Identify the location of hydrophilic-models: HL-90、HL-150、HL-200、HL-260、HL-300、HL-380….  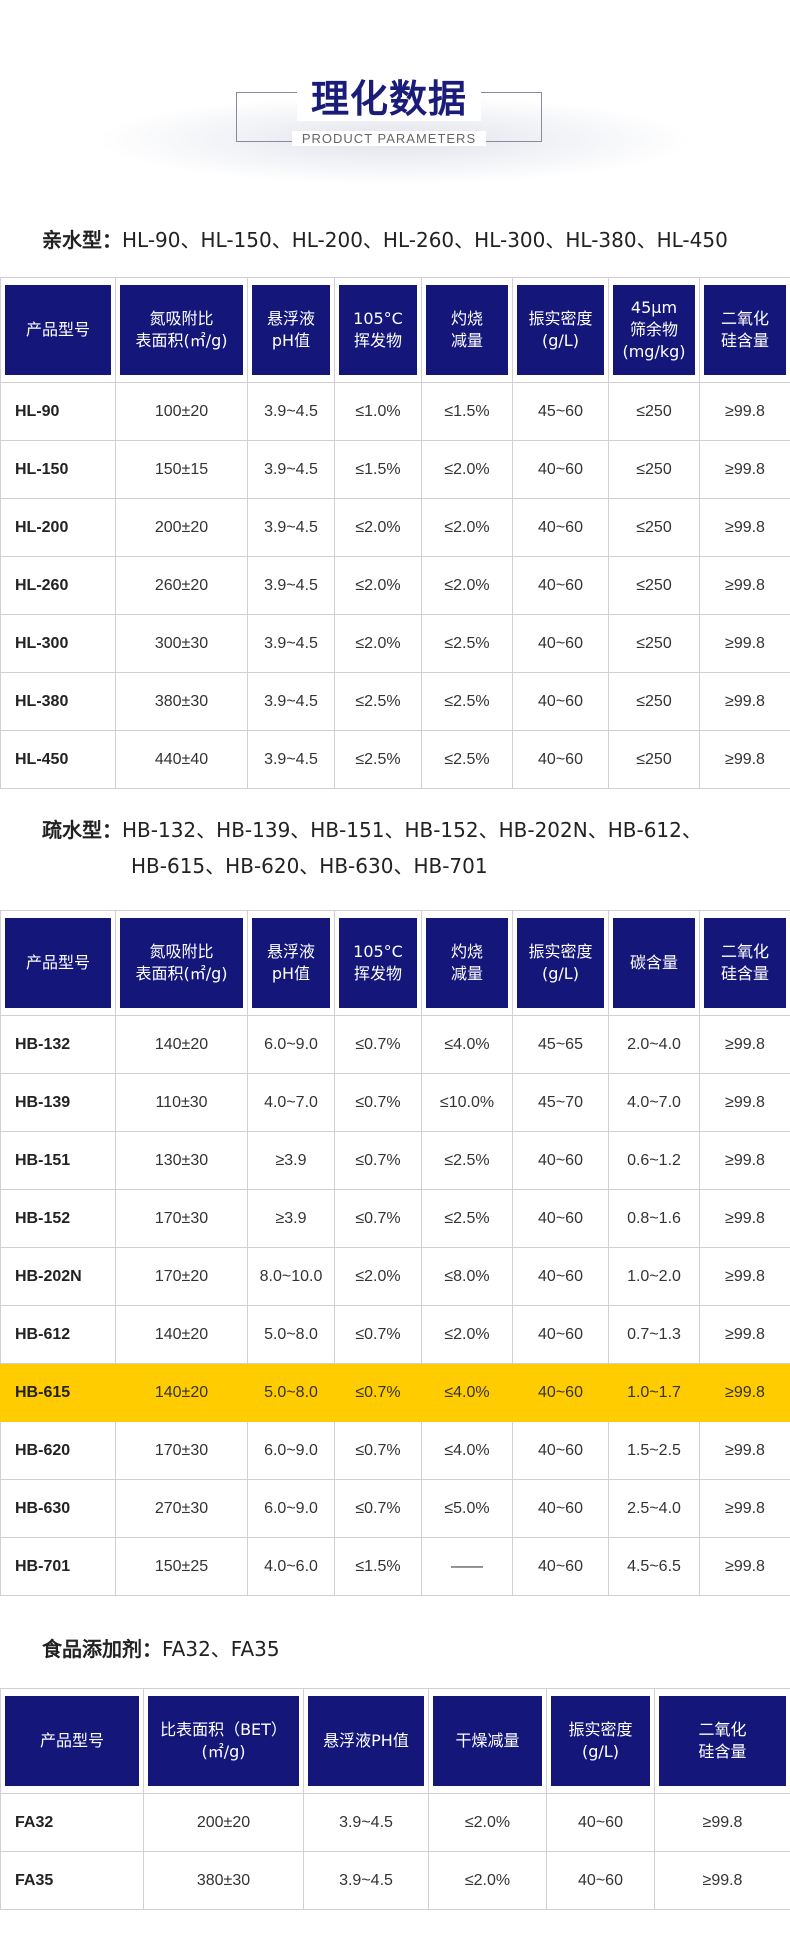
(425, 240).